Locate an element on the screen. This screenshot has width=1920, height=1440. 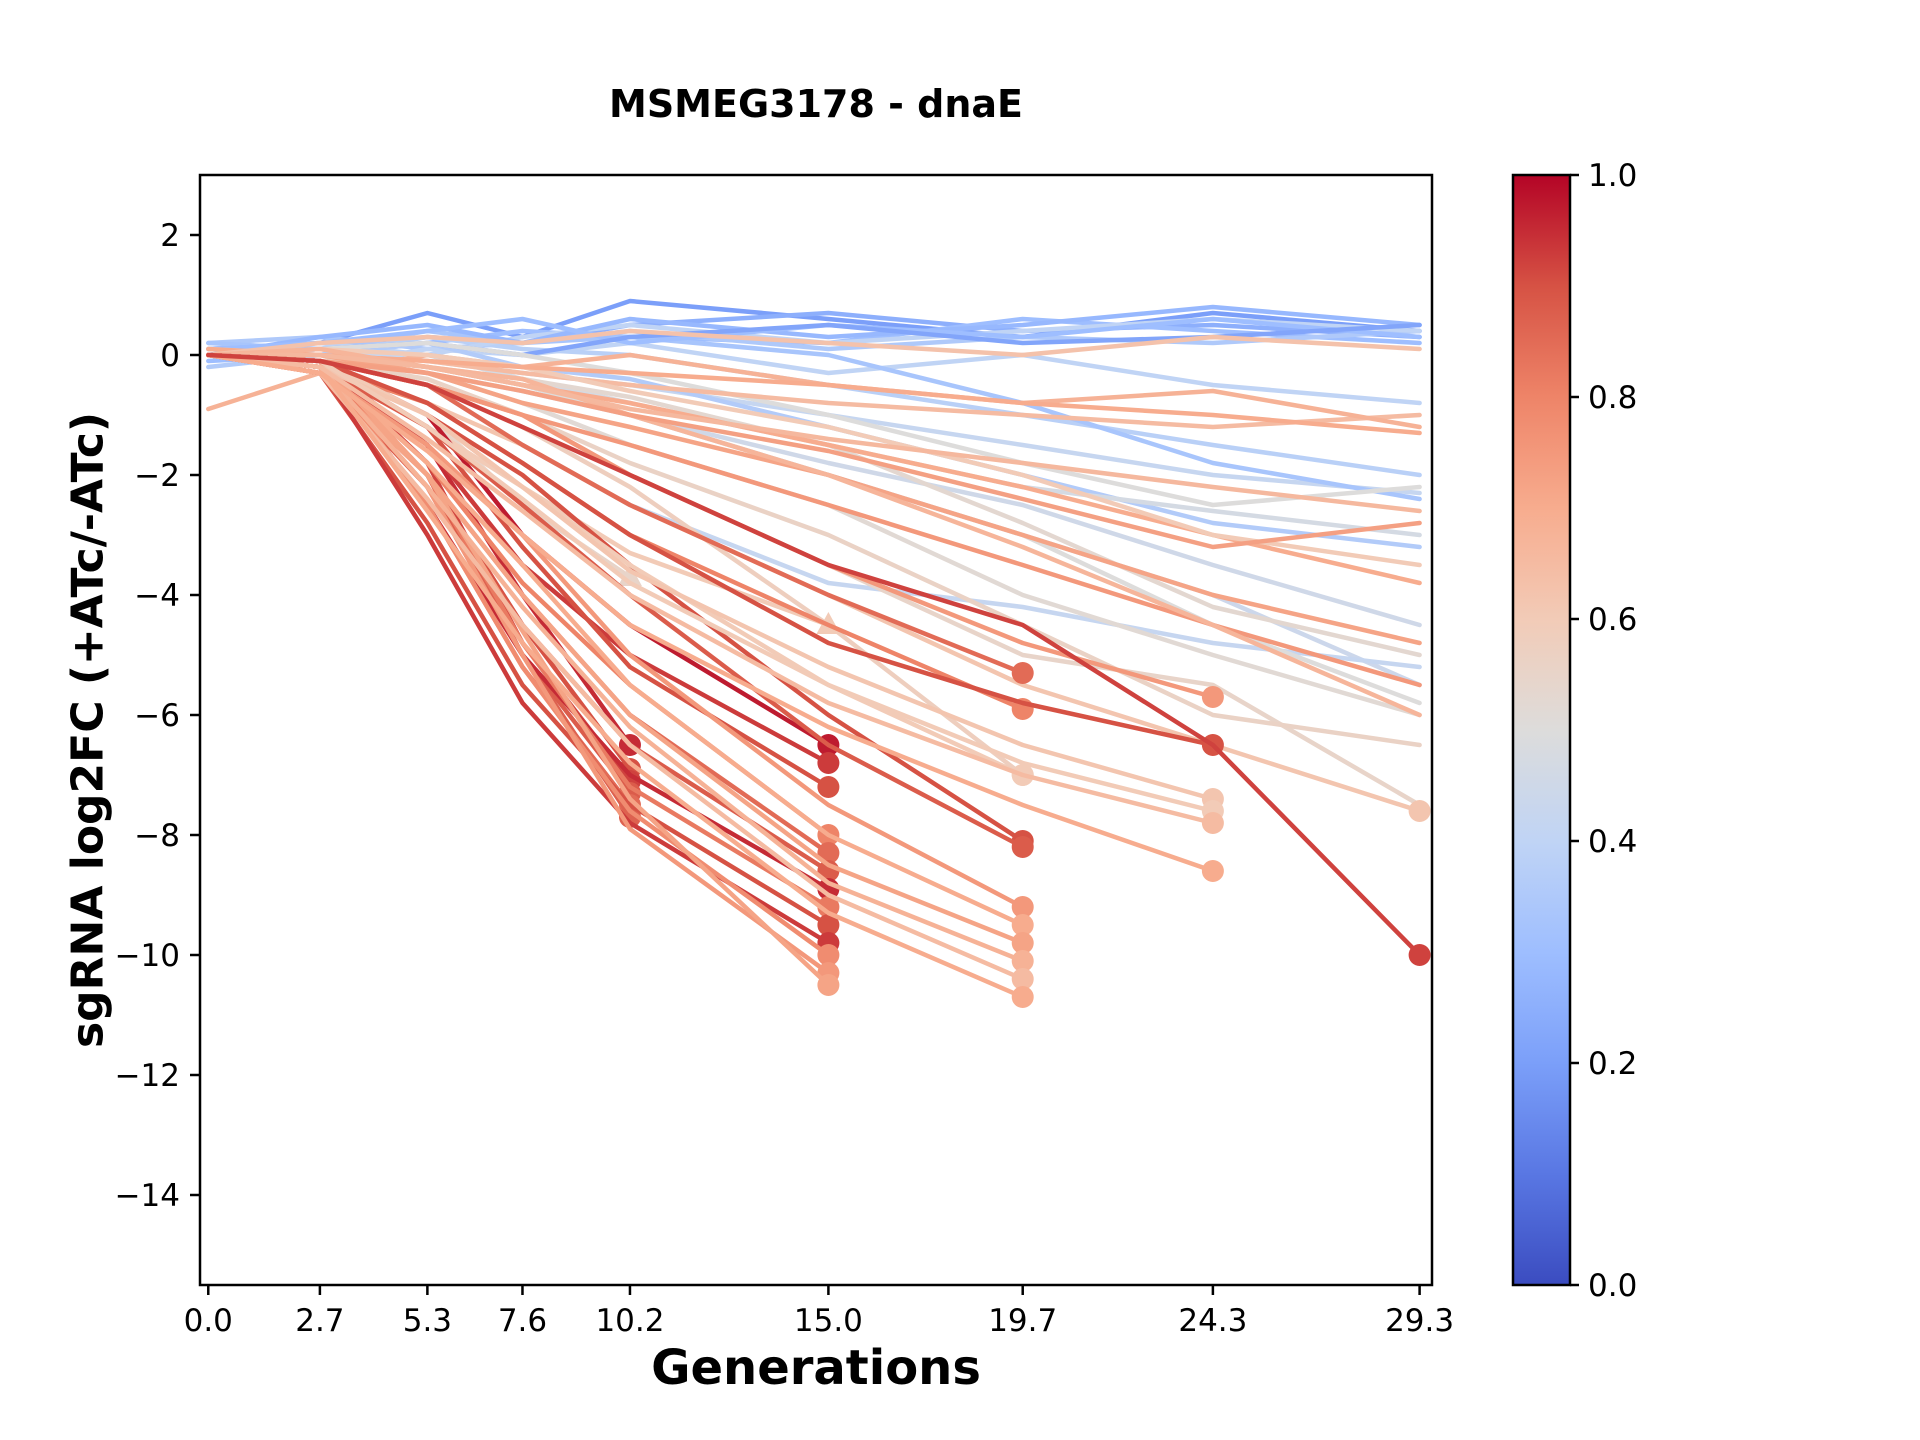
y-tick-label: −8 is located at coordinates (157, 836).